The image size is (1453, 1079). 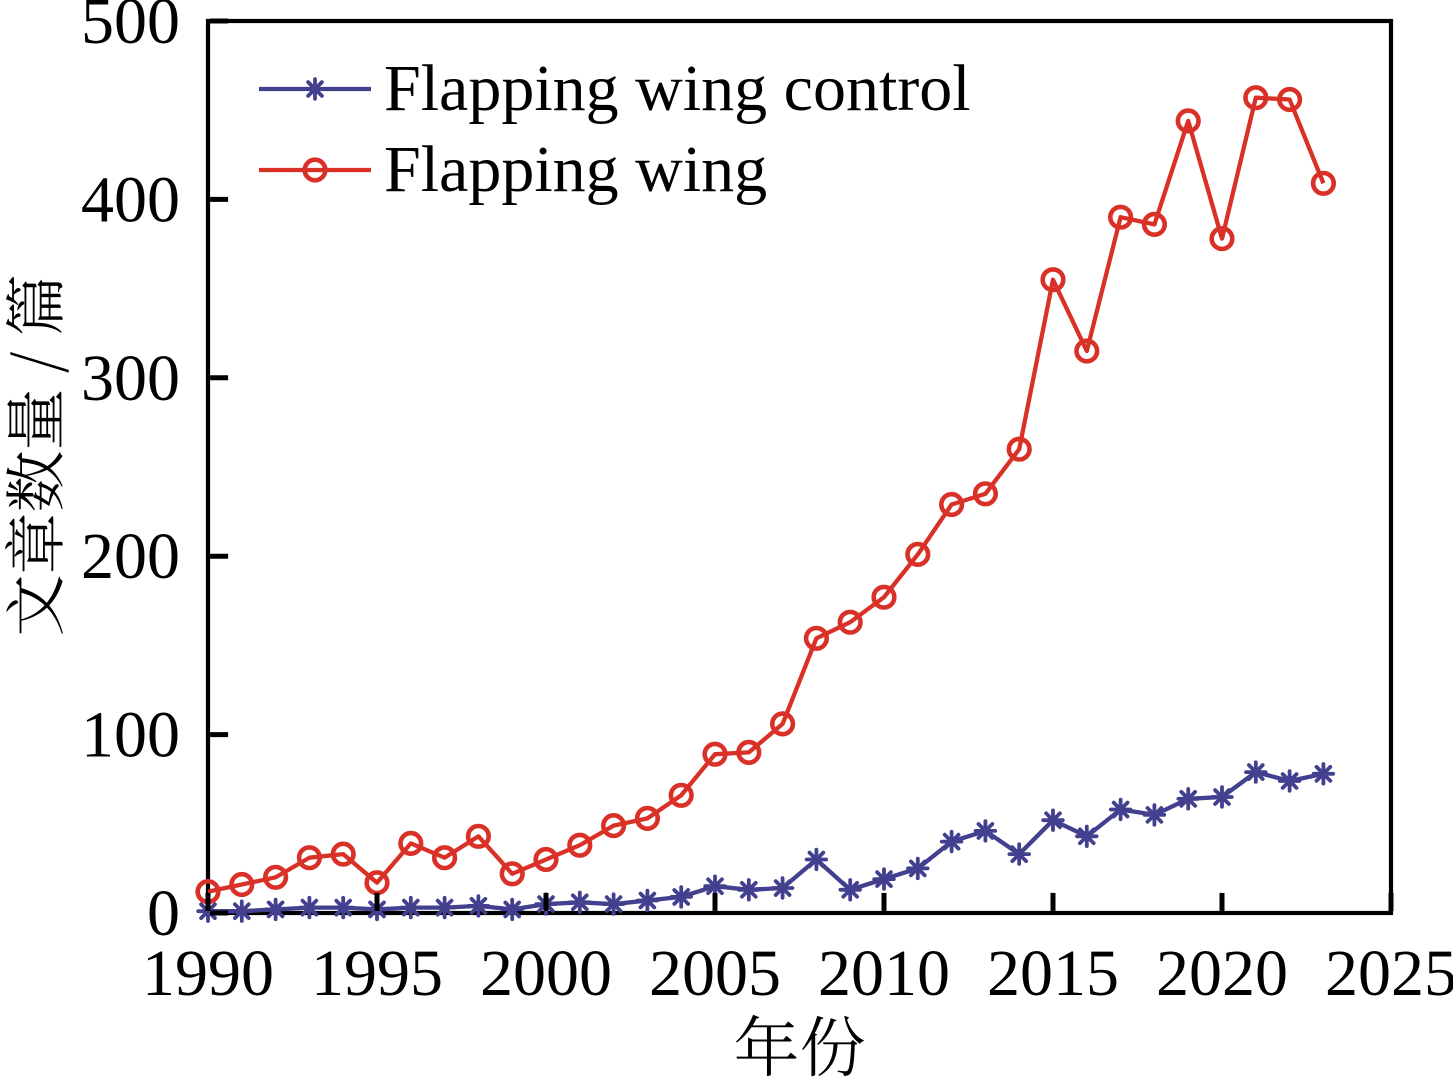 What do you see at coordinates (208, 973) in the screenshot?
I see `svg-text: 1990` at bounding box center [208, 973].